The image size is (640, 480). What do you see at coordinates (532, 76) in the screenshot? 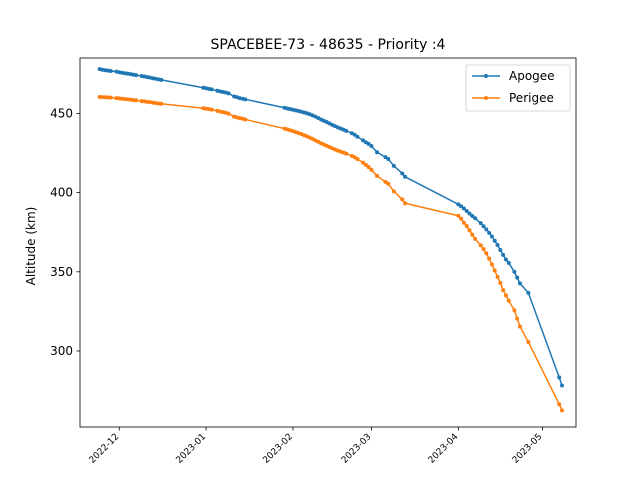
I see `legend-label-apogee: Apogee` at bounding box center [532, 76].